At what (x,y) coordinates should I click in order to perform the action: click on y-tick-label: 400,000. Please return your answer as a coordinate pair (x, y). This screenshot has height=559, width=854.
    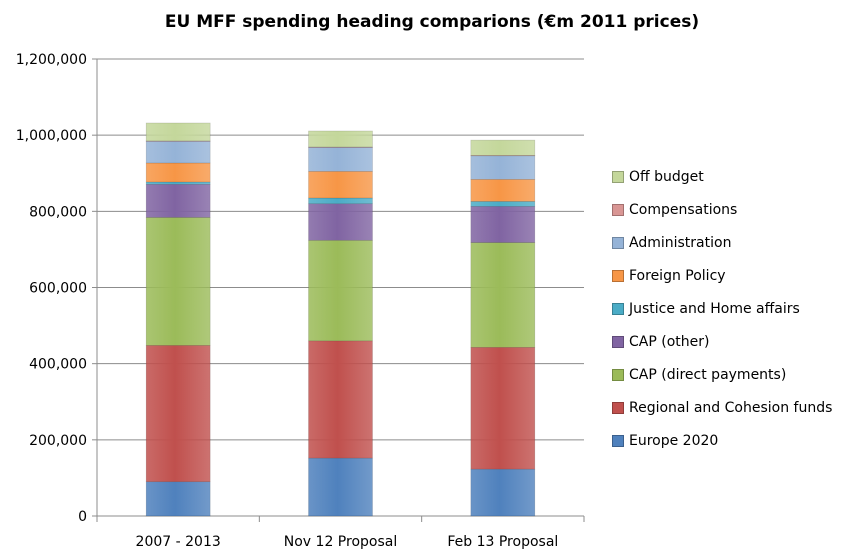
    Looking at the image, I should click on (58, 365).